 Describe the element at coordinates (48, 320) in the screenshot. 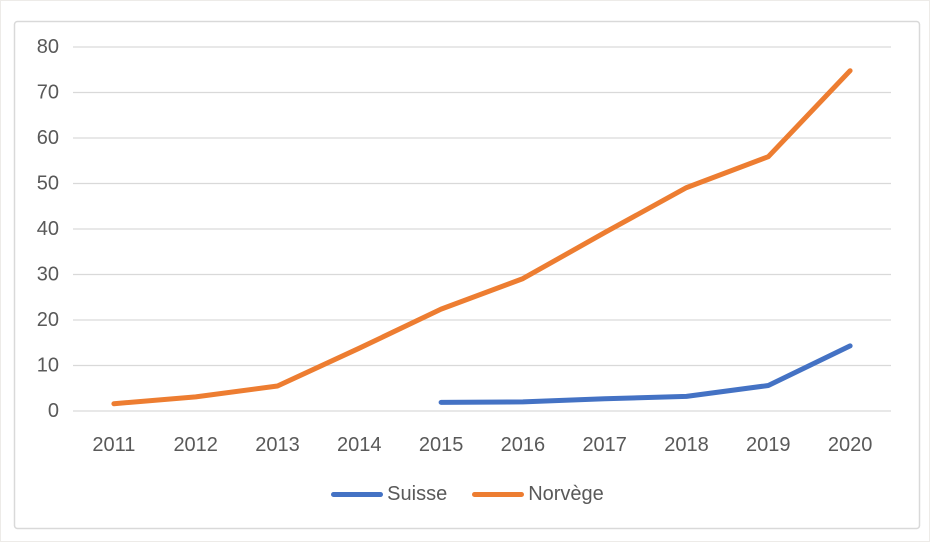

I see `y-tick-label-20: 20` at that location.